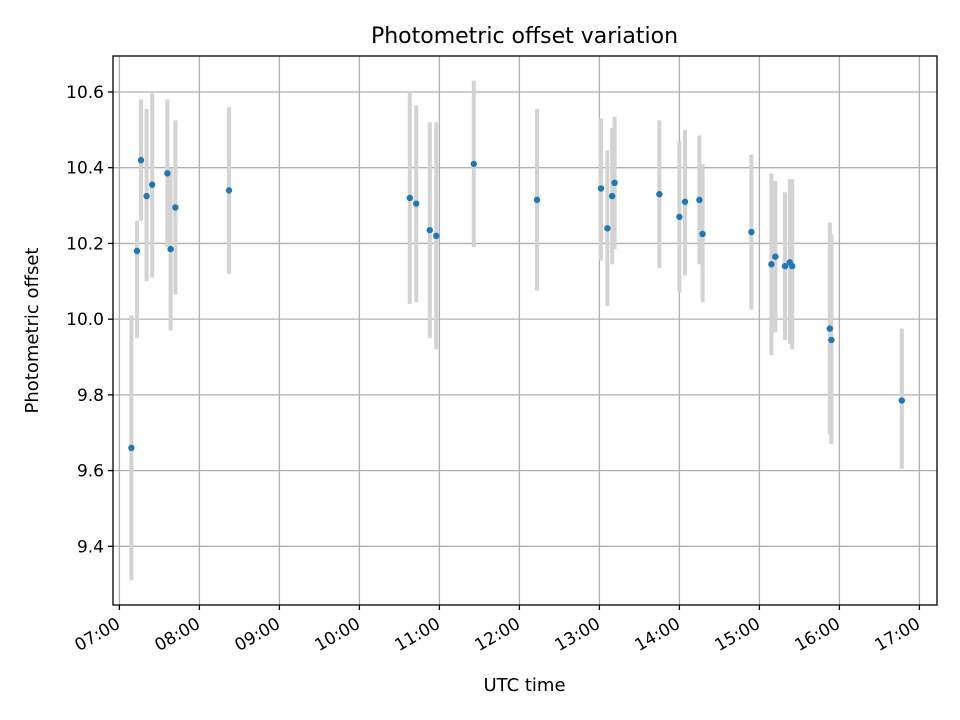  What do you see at coordinates (524, 685) in the screenshot?
I see `x-axis-label: UTC time` at bounding box center [524, 685].